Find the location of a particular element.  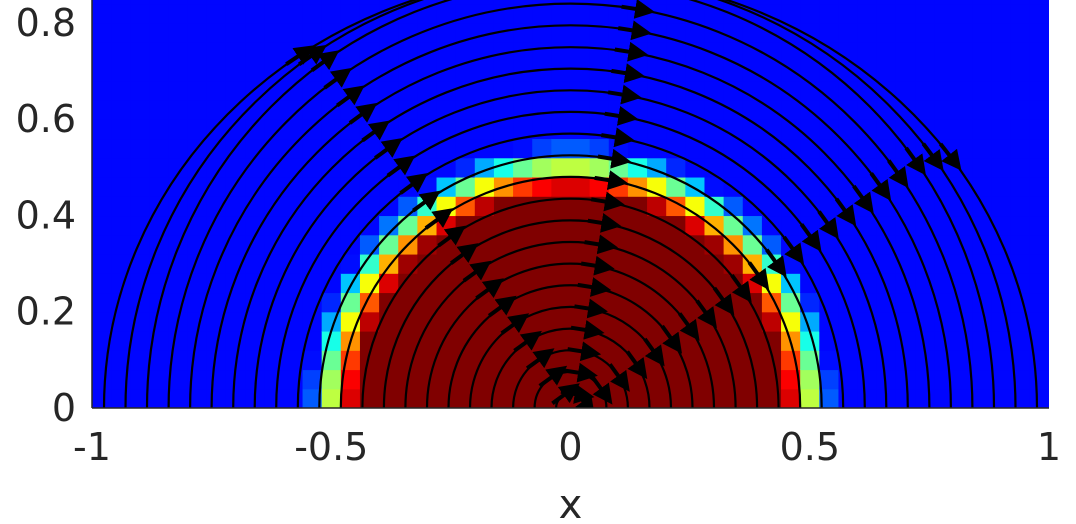

y-tick-label: 0.4 is located at coordinates (46, 215).